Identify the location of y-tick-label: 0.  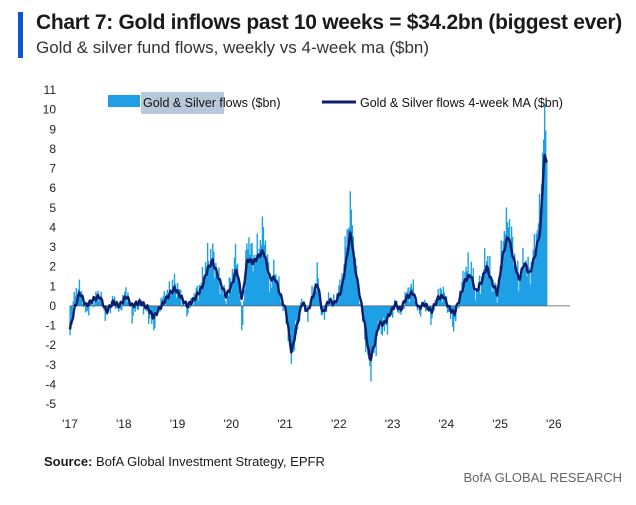
(52, 306).